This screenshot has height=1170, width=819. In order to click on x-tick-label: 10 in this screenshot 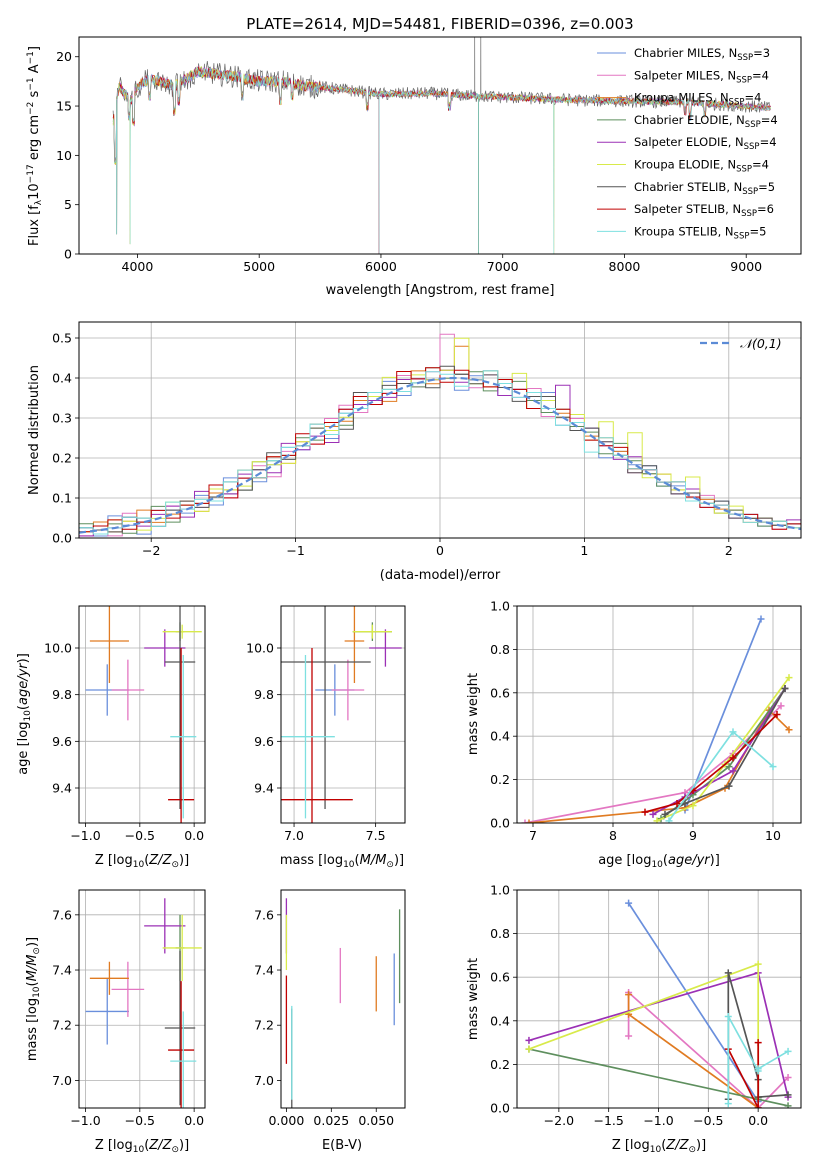, I will do `click(773, 835)`.